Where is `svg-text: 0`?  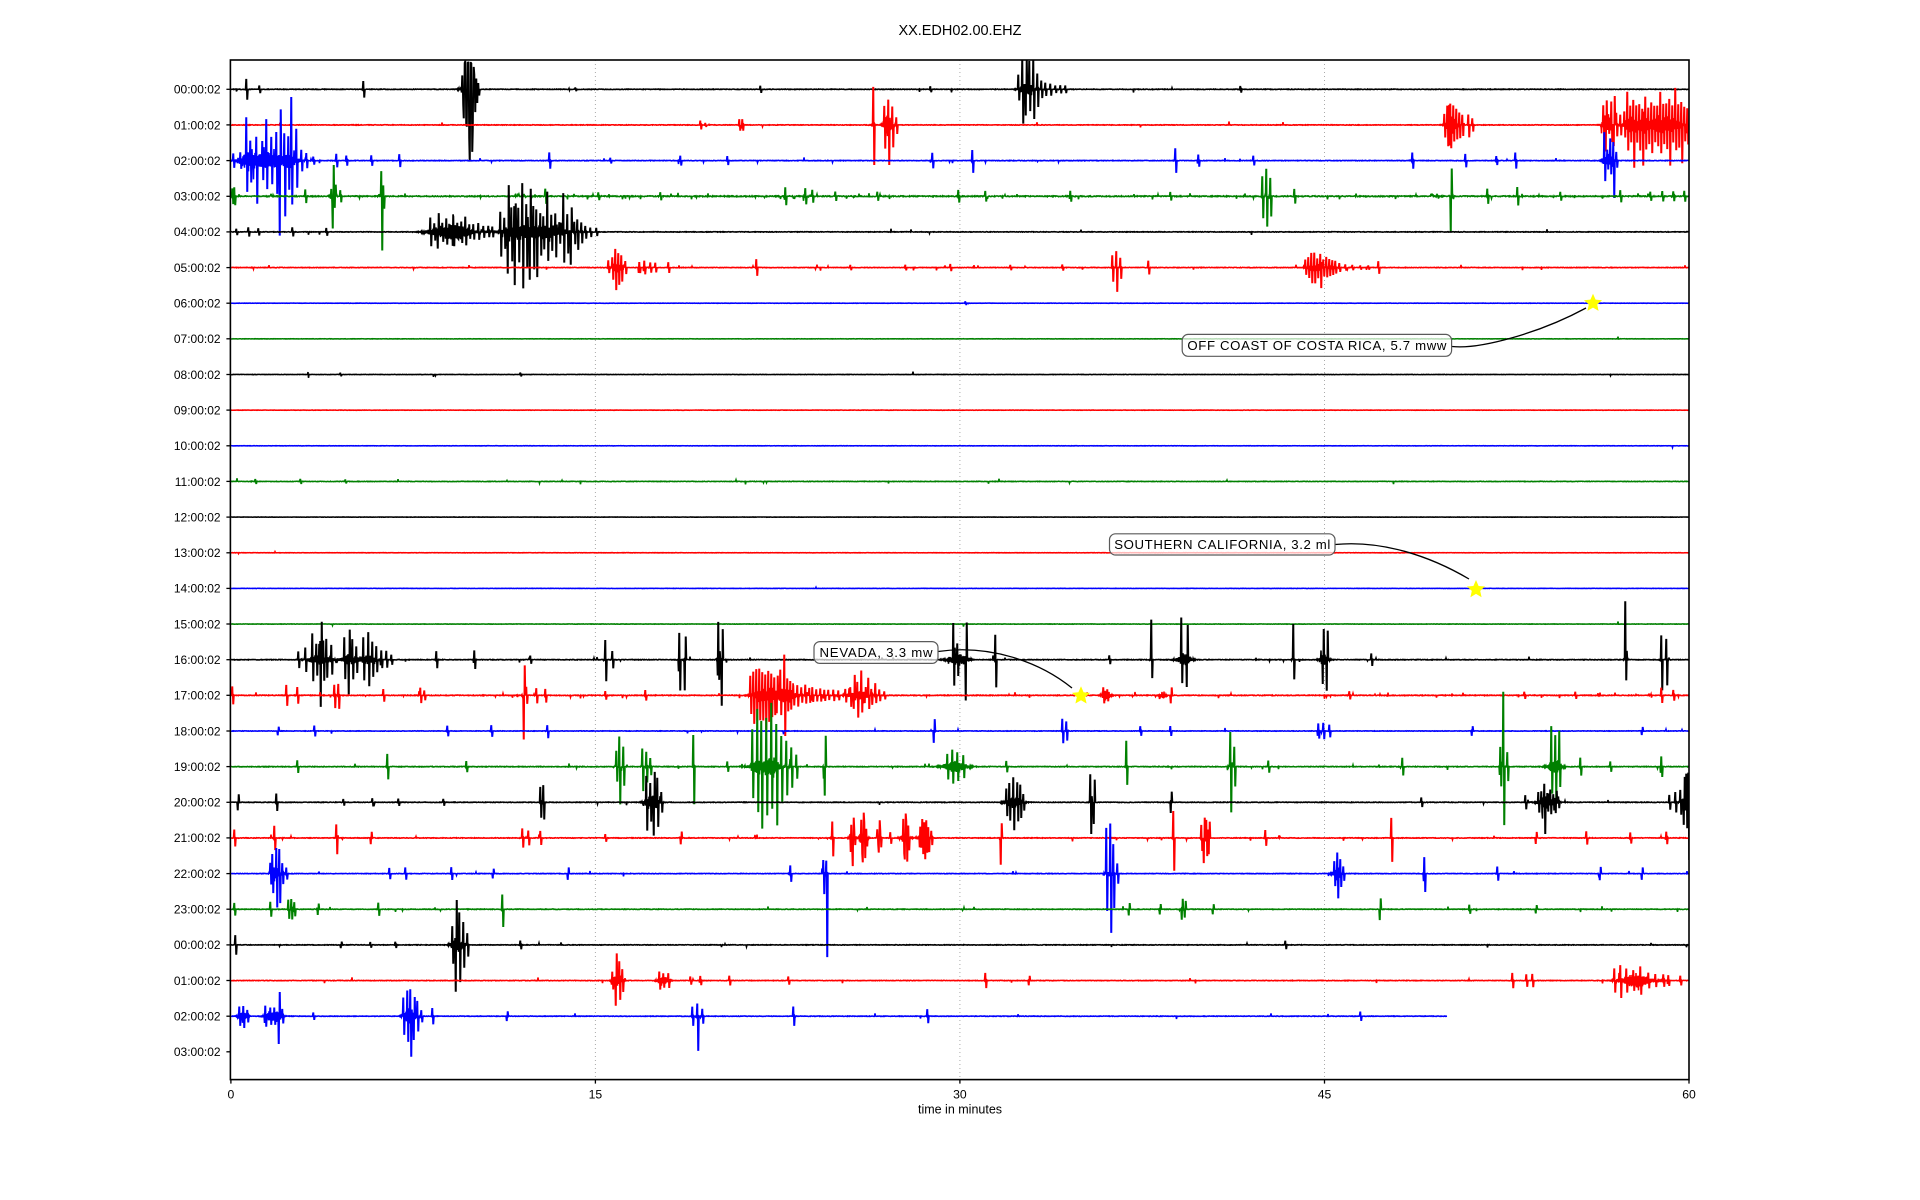
svg-text: 0 is located at coordinates (231, 1095).